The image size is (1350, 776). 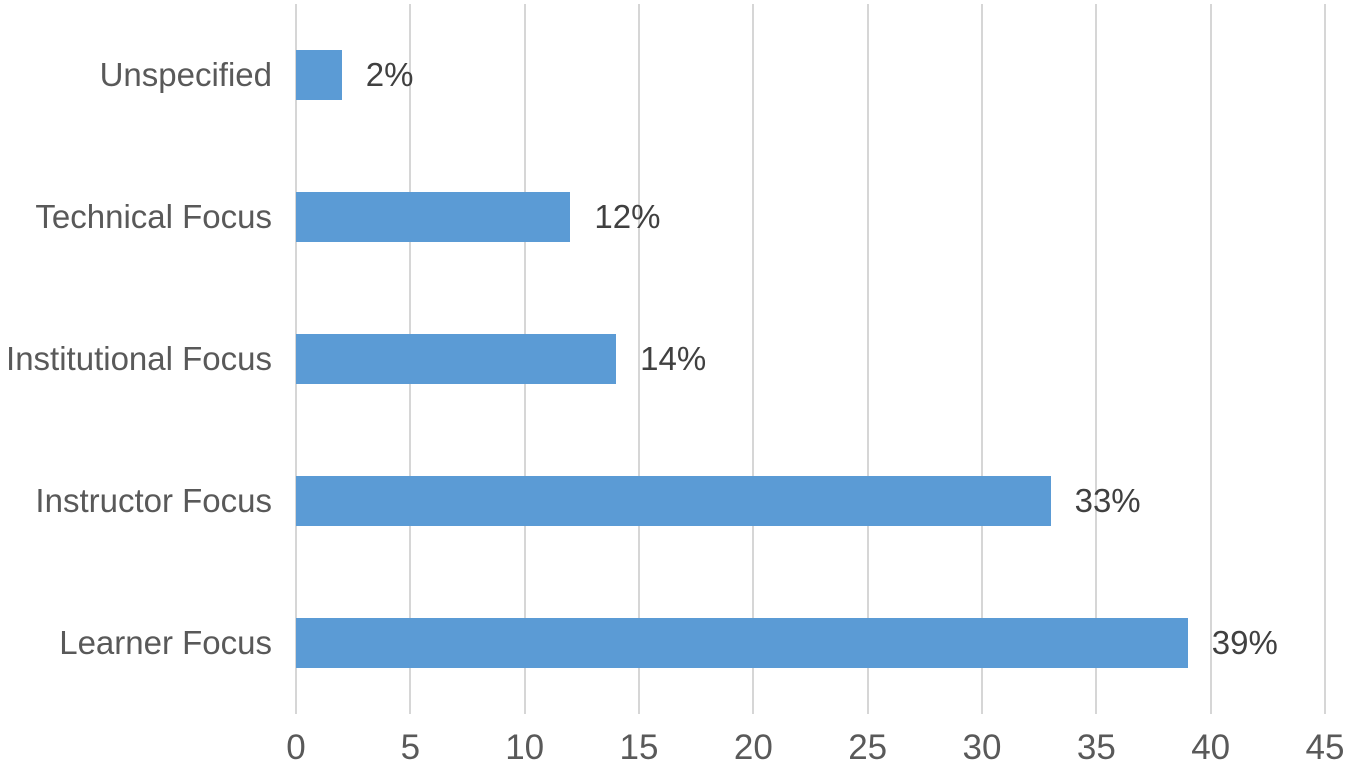 I want to click on x-axis-tick-label: 10, so click(x=525, y=747).